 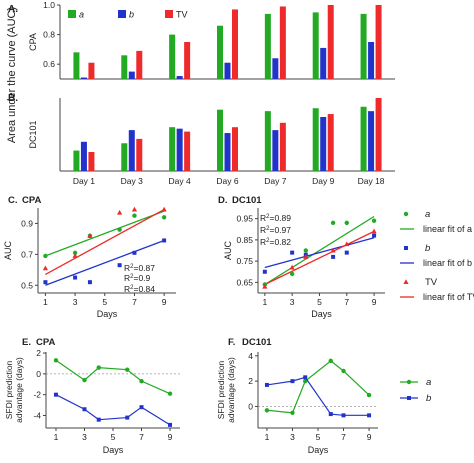 What do you see at coordinates (144, 289) in the screenshot?
I see `r2-value: =0.84` at bounding box center [144, 289].